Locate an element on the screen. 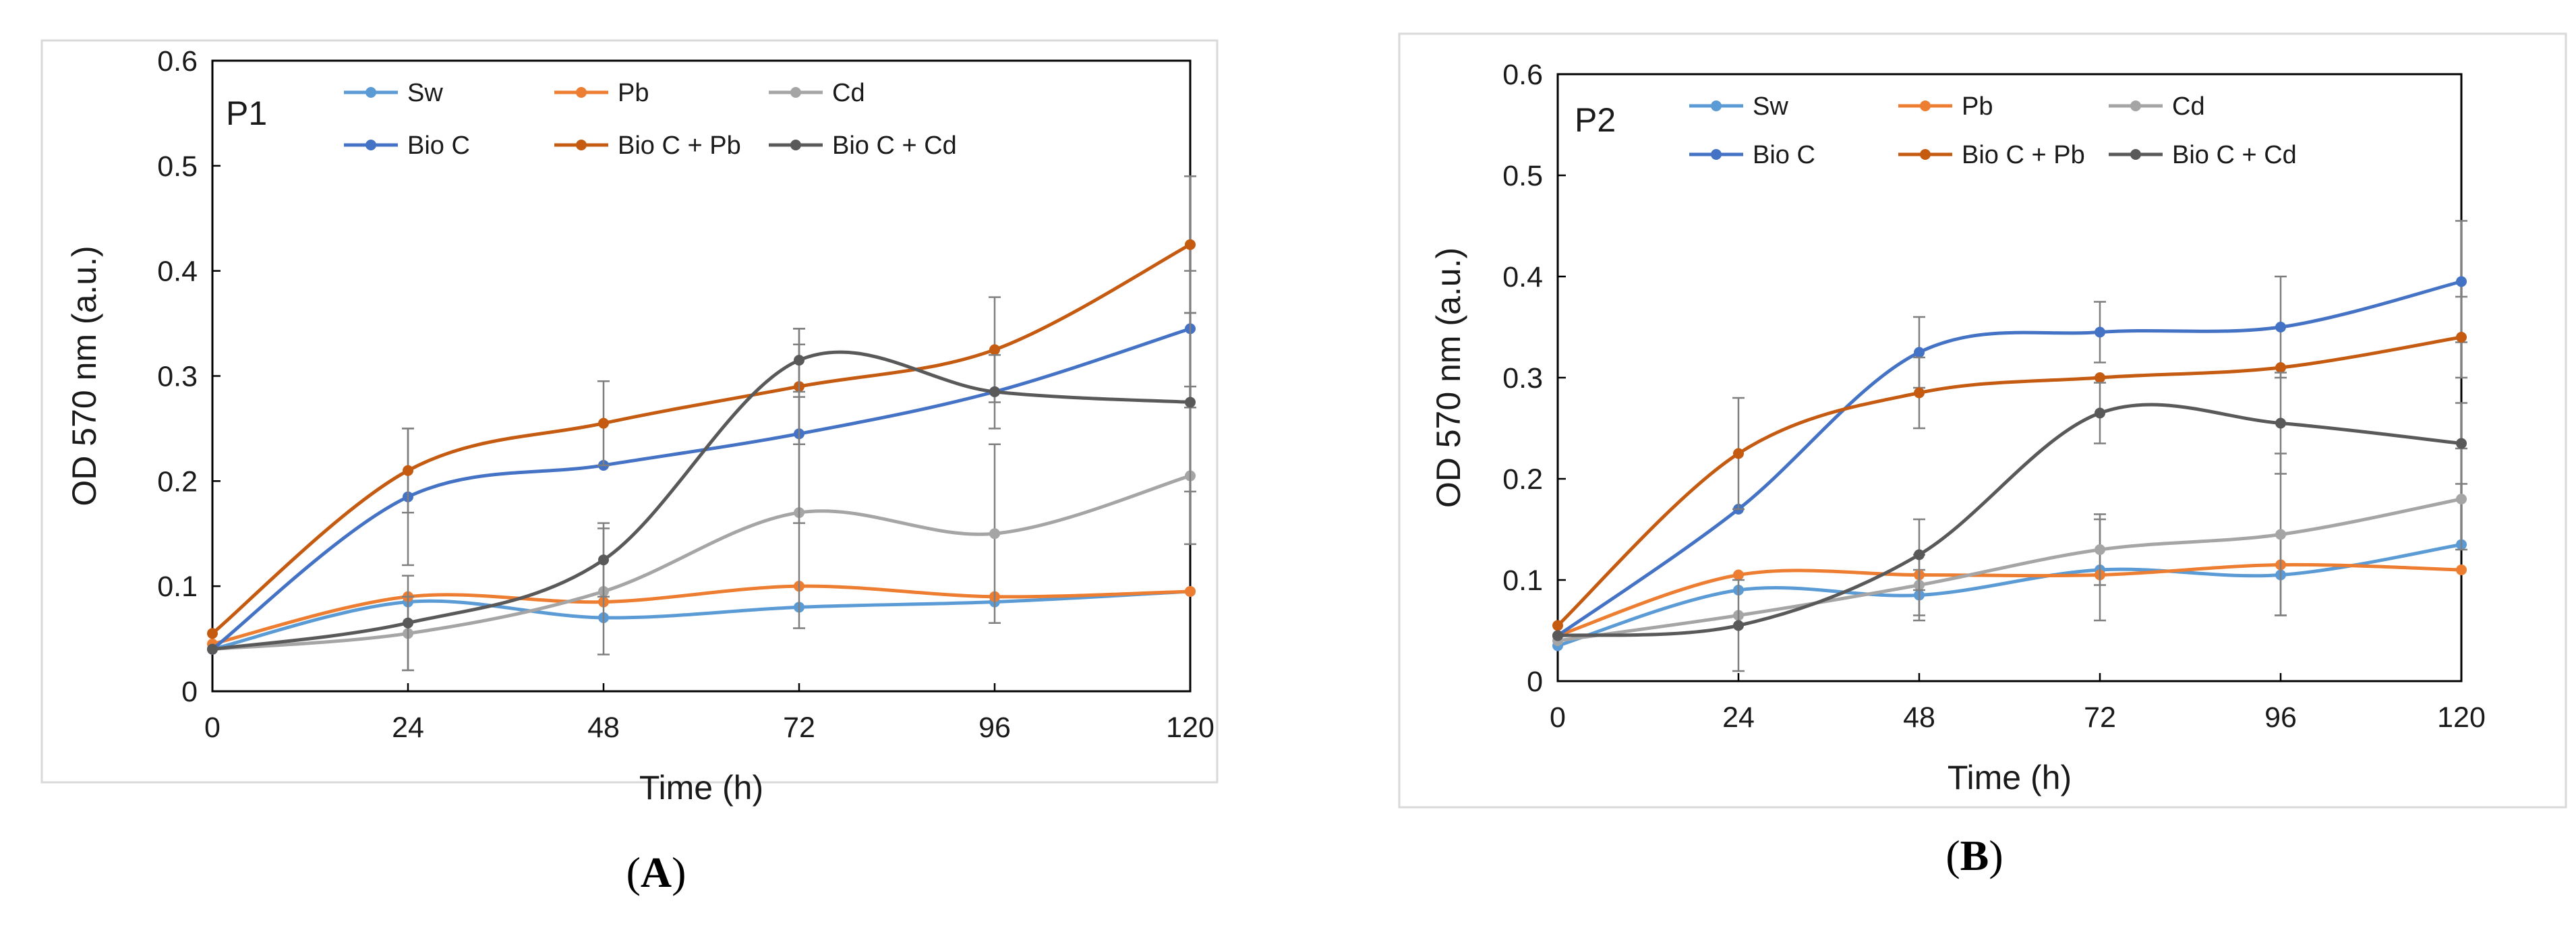 This screenshot has width=2576, height=930. y-tick-label: 0.5 is located at coordinates (1523, 176).